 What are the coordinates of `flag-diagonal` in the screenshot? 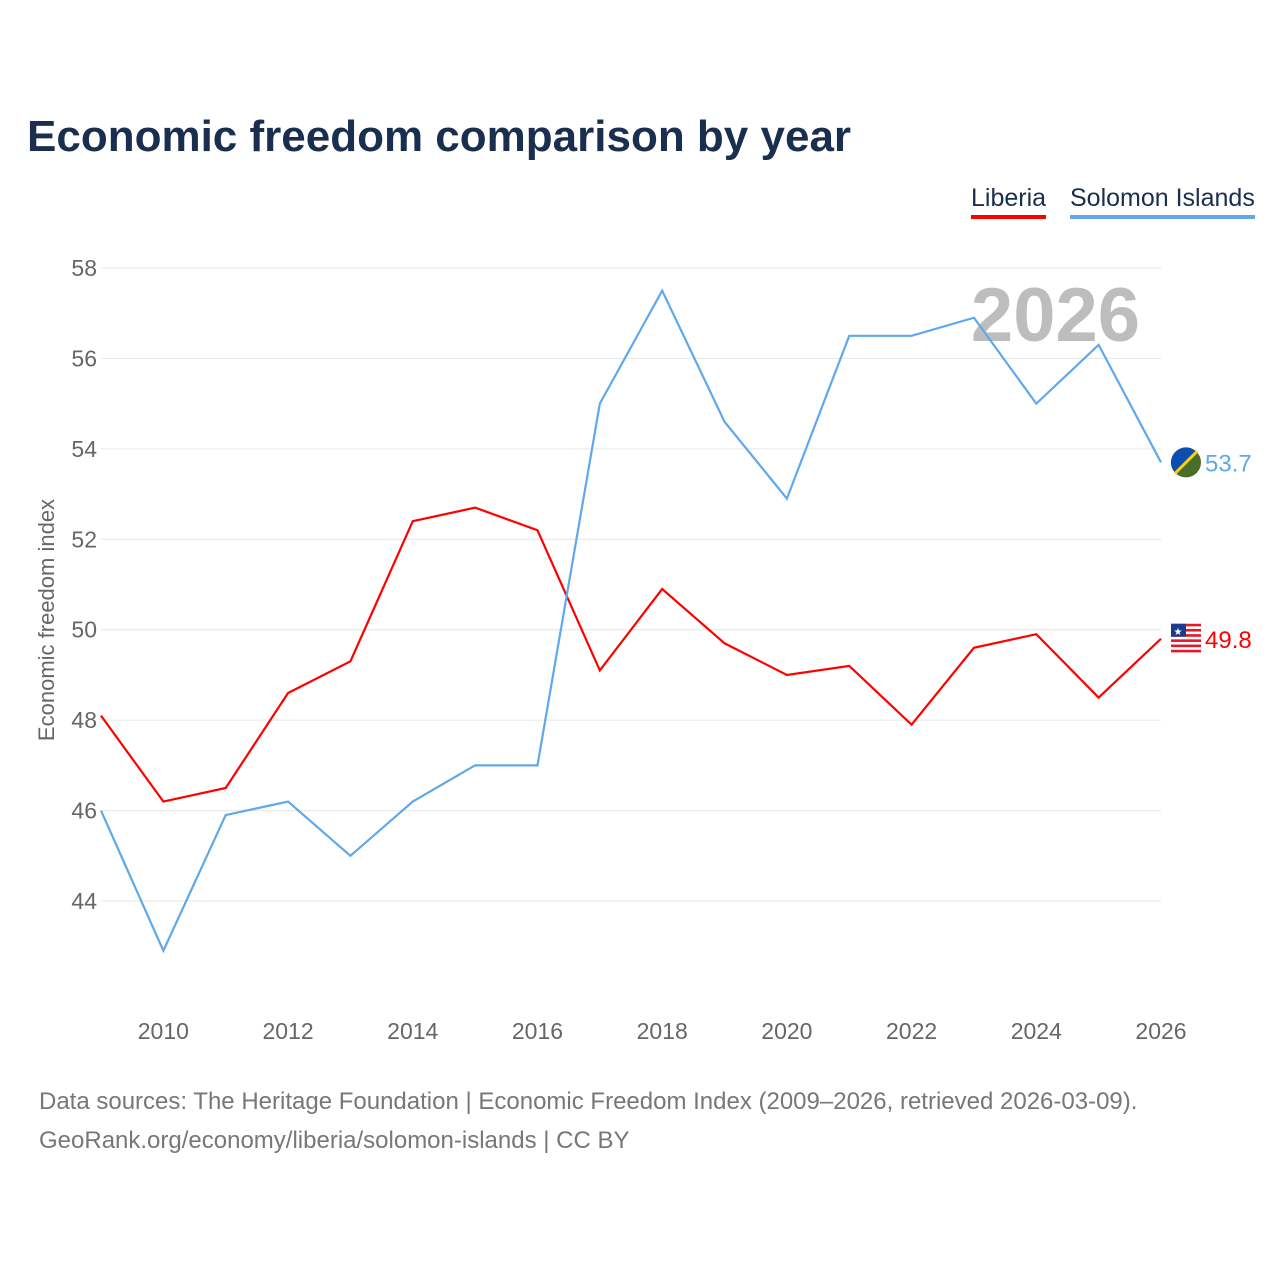 It's located at (1186, 462).